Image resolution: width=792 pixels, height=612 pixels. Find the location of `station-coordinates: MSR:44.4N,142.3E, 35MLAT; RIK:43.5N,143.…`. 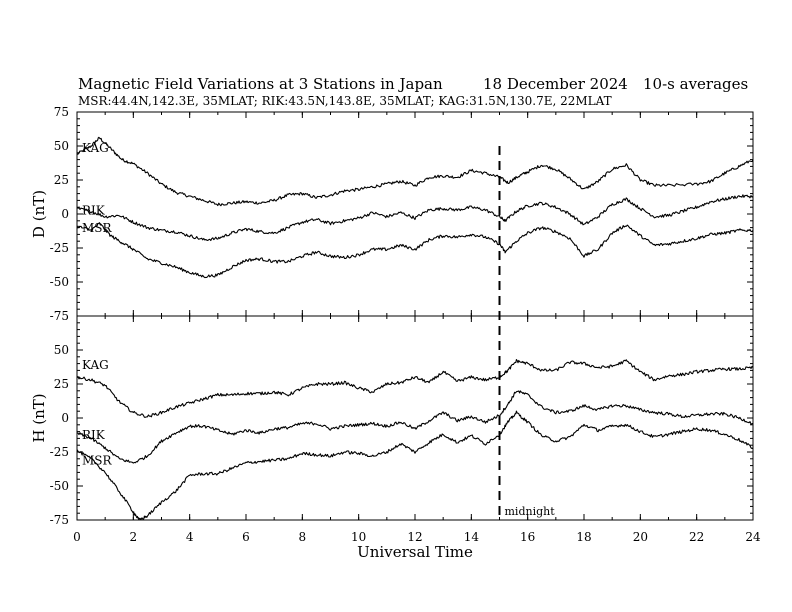

station-coordinates: MSR:44.4N,142.3E, 35MLAT; RIK:43.5N,143.… is located at coordinates (345, 101).